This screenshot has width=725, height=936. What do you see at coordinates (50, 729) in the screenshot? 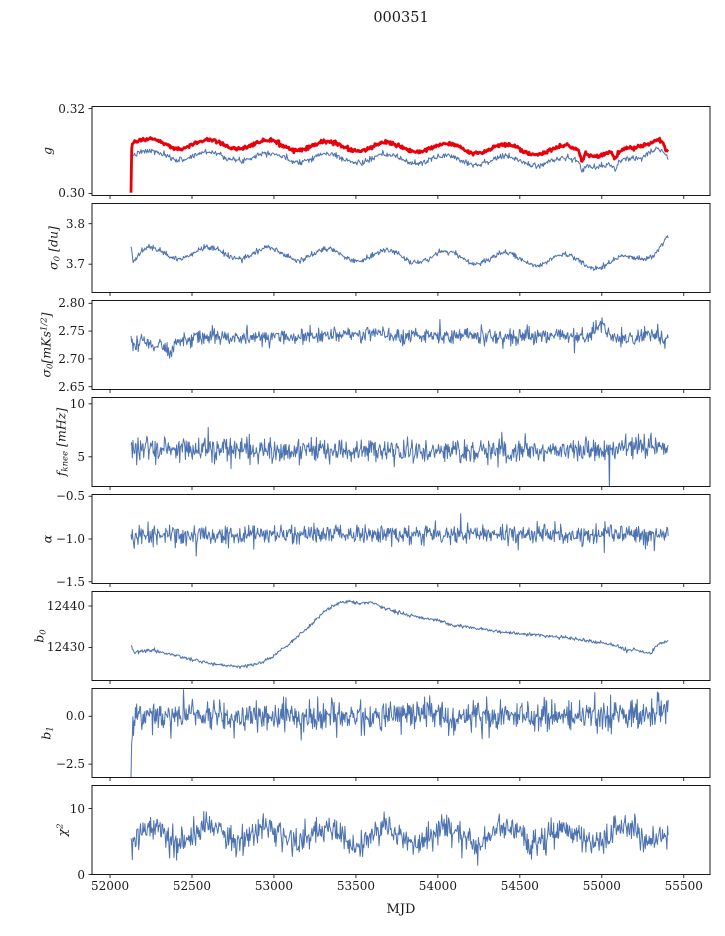
I see `ylabel-script: 1` at bounding box center [50, 729].